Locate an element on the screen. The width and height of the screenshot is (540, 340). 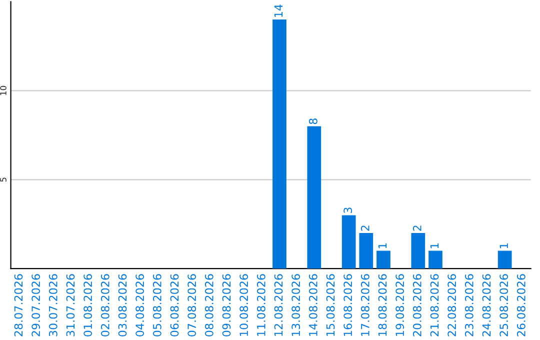
x-tick-label: 31.07.2026 is located at coordinates (70, 305).